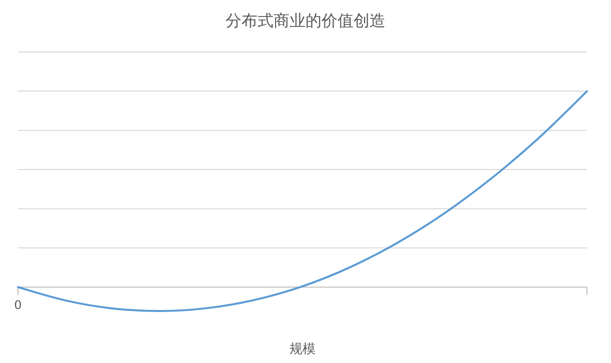  Describe the element at coordinates (303, 349) in the screenshot. I see `x-axis-title: 规模` at that location.